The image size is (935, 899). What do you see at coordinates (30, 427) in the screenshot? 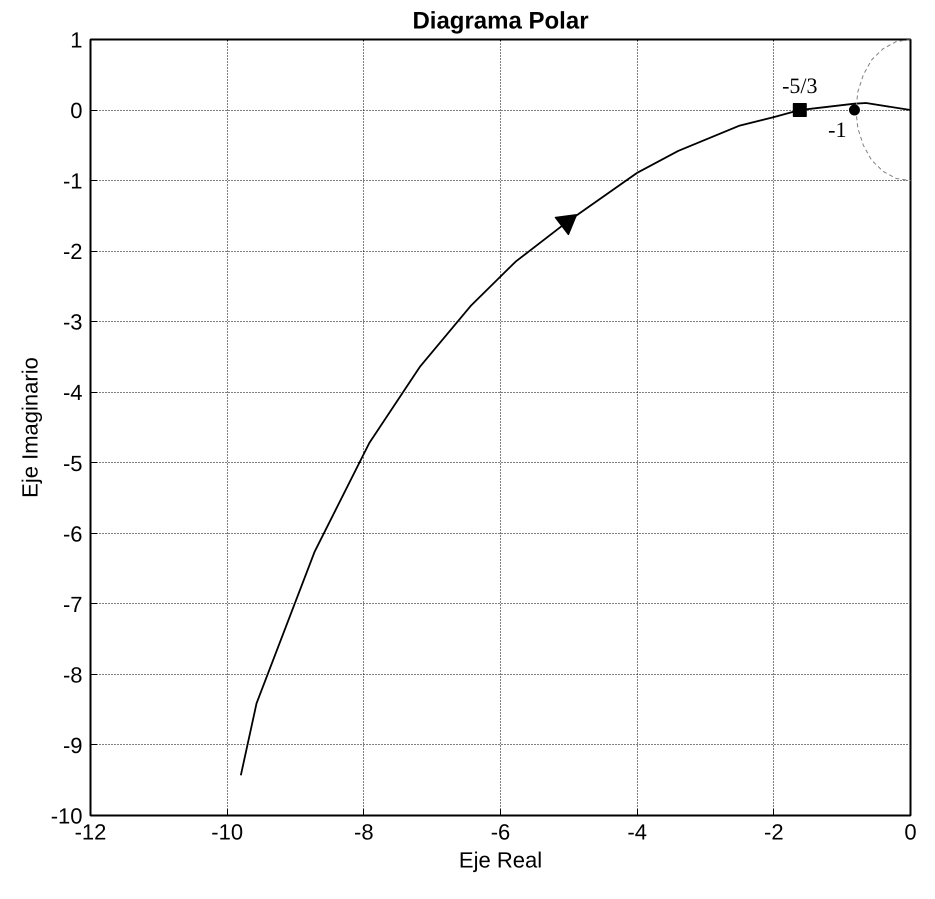
I see `y-axis-title: Eje Imaginario` at bounding box center [30, 427].